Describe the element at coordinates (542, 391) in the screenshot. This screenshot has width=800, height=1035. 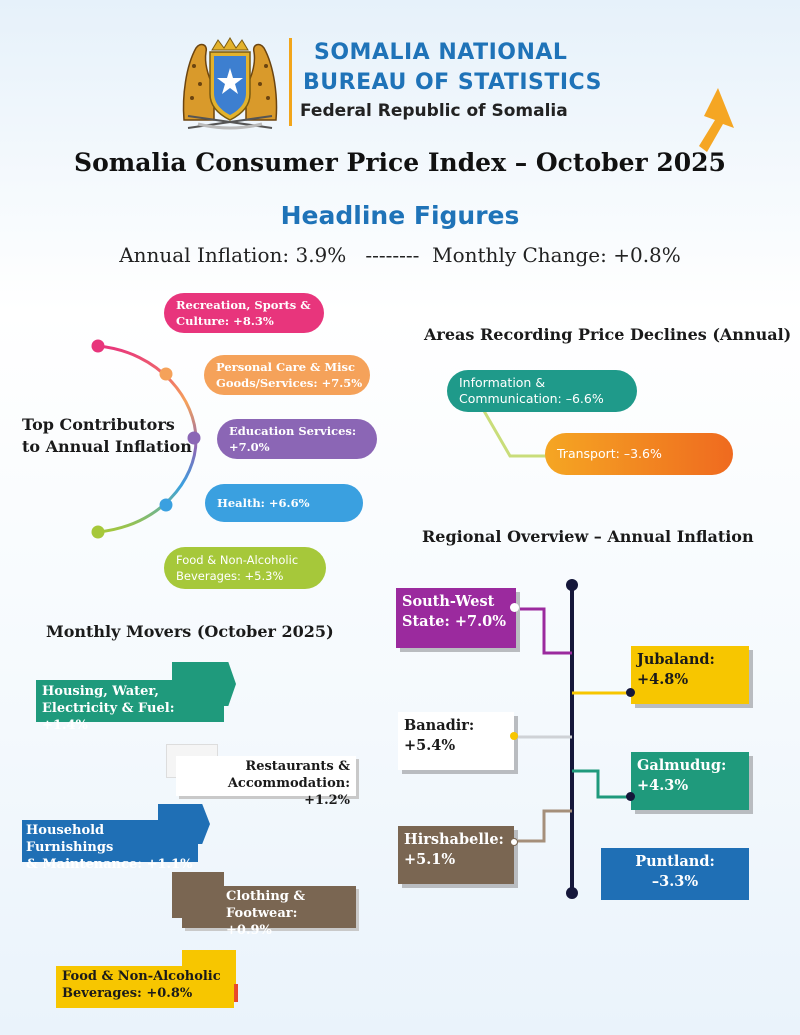
I see `decline-information: Information & Communication: –6.6%` at that location.